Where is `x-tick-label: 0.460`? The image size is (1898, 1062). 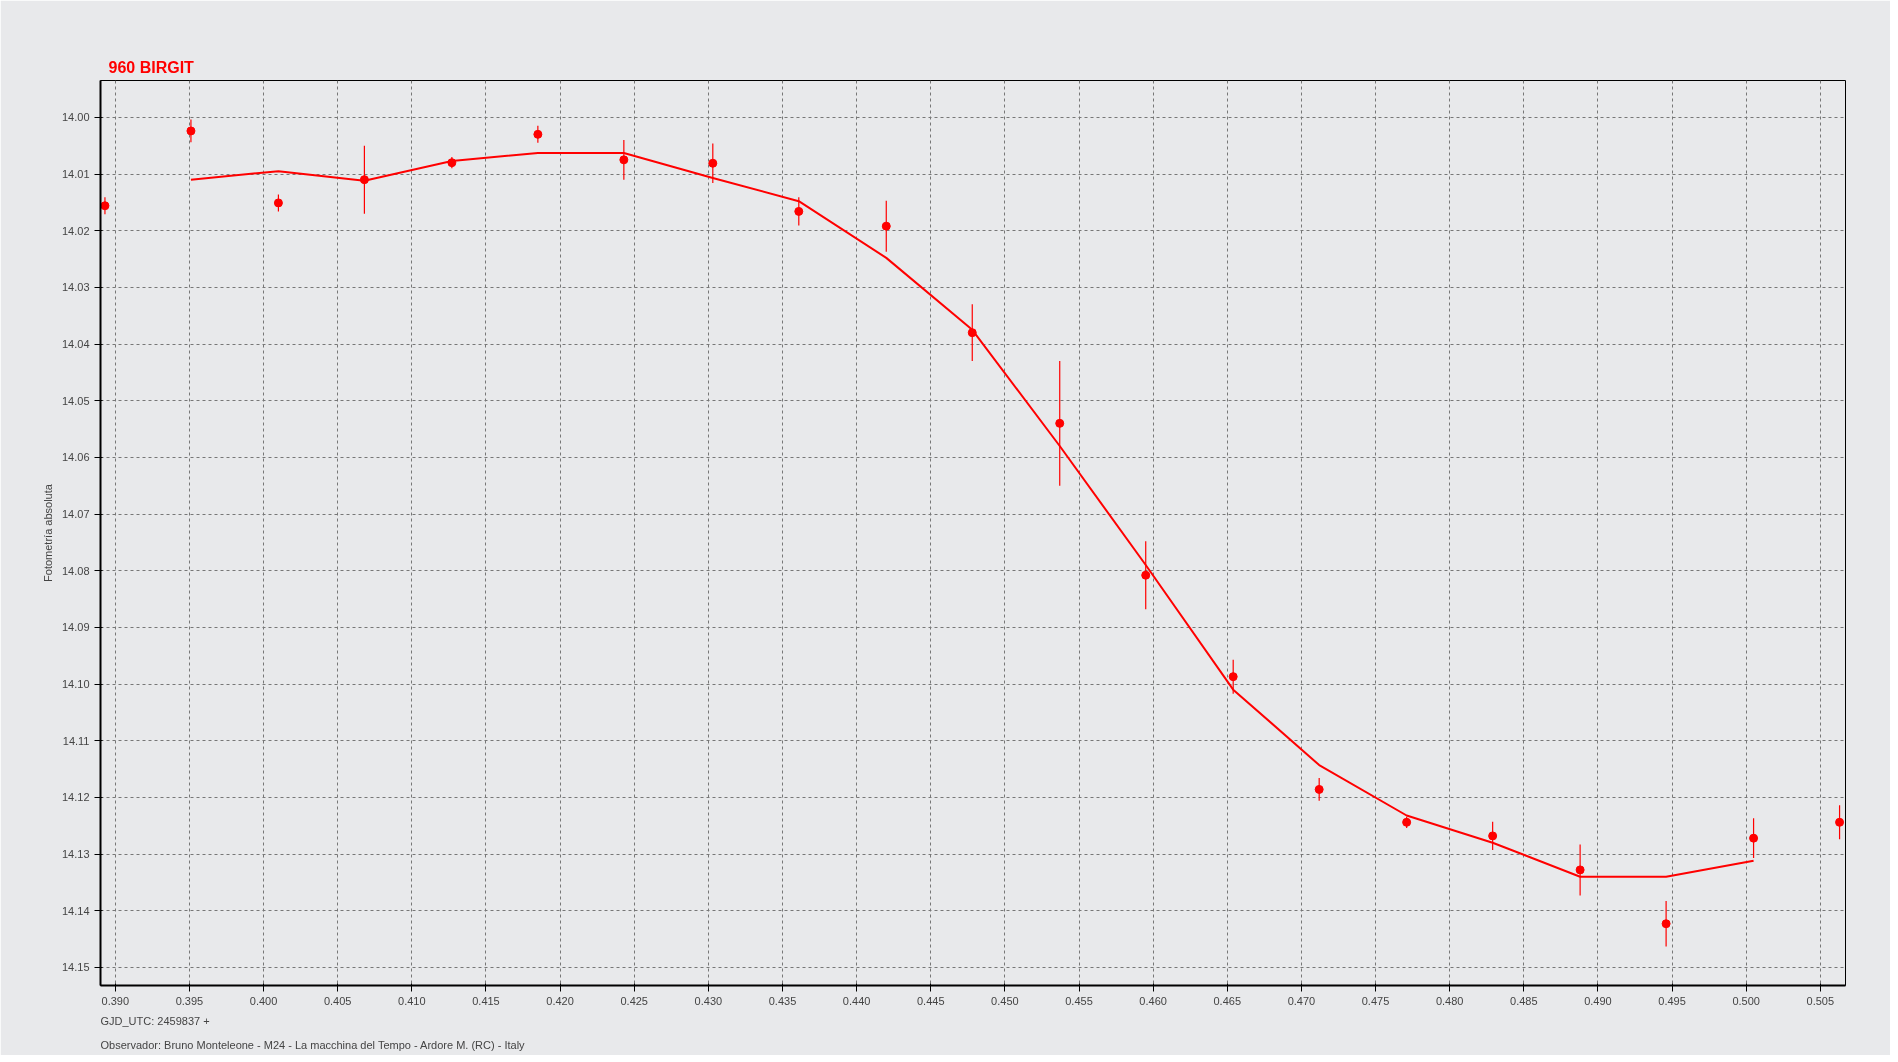 x-tick-label: 0.460 is located at coordinates (1153, 1000).